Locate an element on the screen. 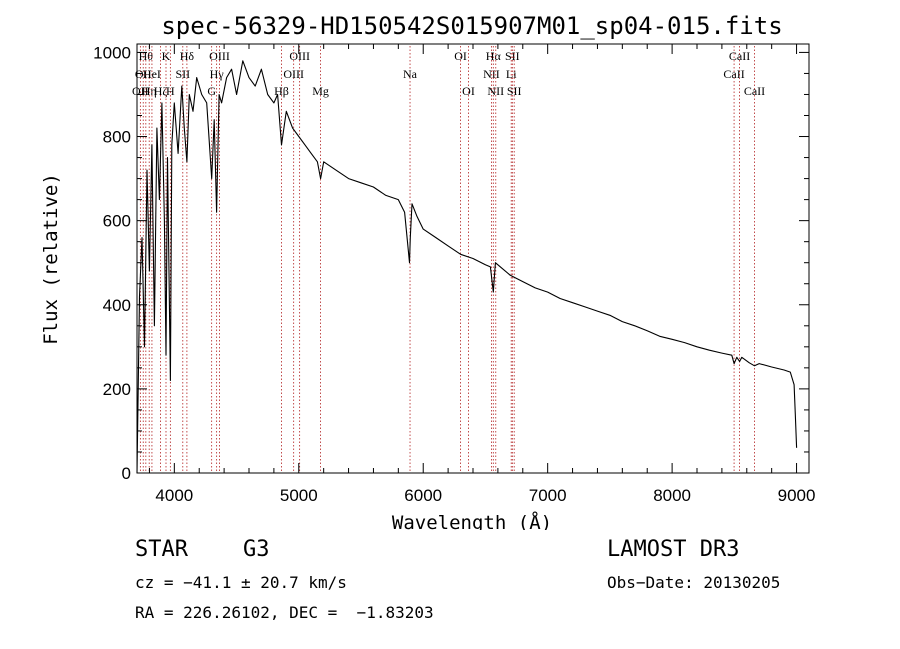  y-tick-label-0: 0 is located at coordinates (126, 473).